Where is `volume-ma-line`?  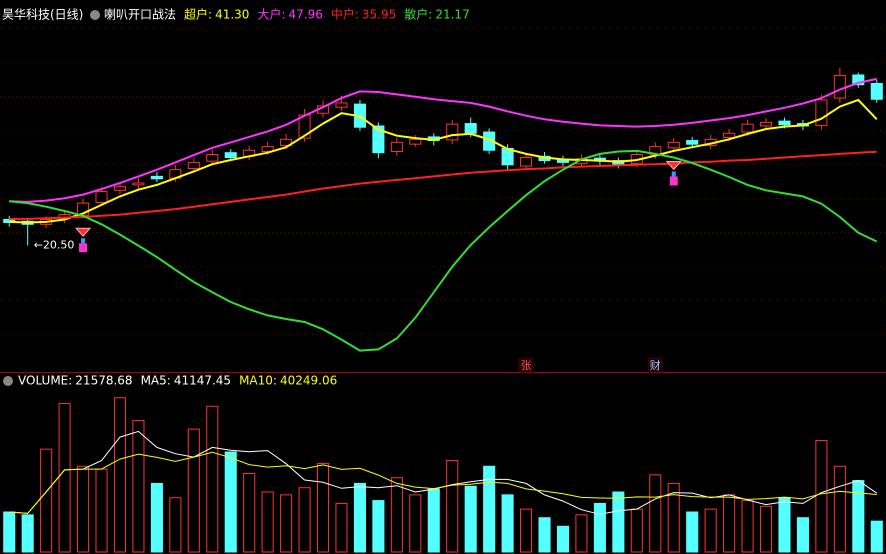
volume-ma-line is located at coordinates (443, 482).